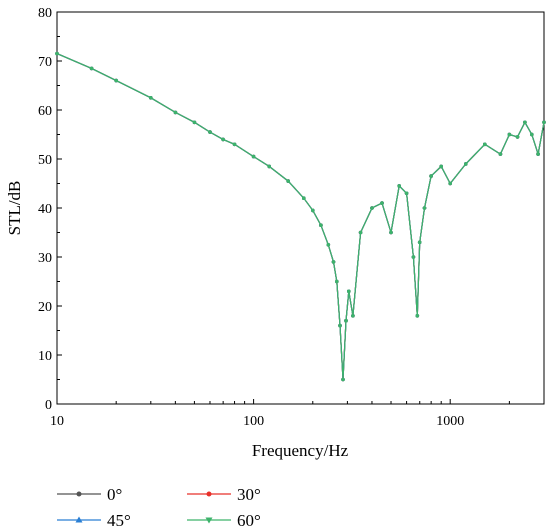  What do you see at coordinates (94, 520) in the screenshot?
I see `legend-item: 45°` at bounding box center [94, 520].